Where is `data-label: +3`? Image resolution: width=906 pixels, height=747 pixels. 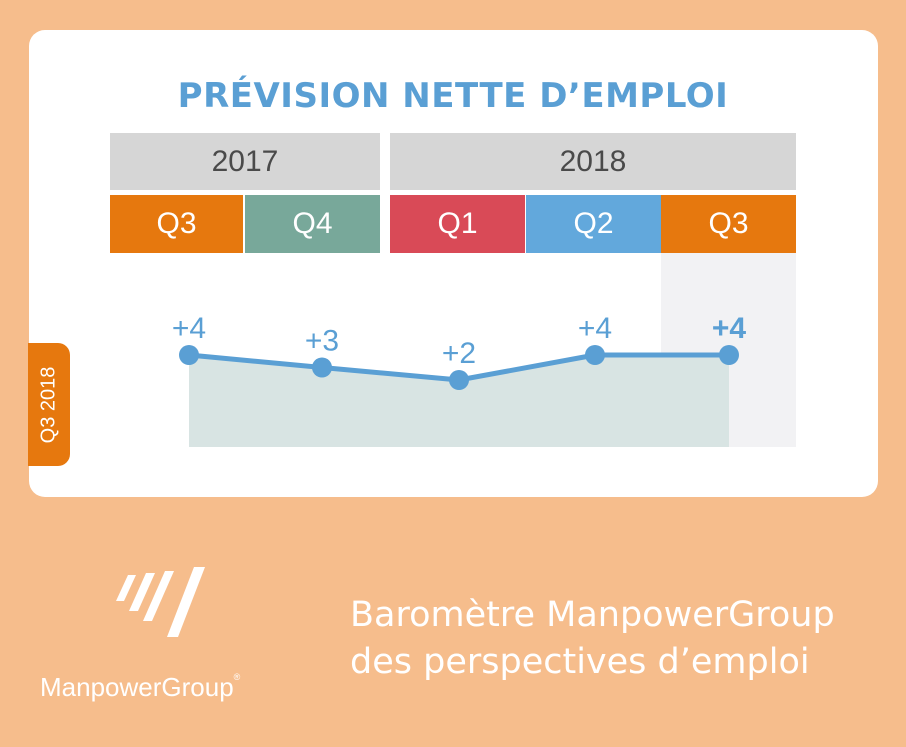 data-label: +3 is located at coordinates (322, 341).